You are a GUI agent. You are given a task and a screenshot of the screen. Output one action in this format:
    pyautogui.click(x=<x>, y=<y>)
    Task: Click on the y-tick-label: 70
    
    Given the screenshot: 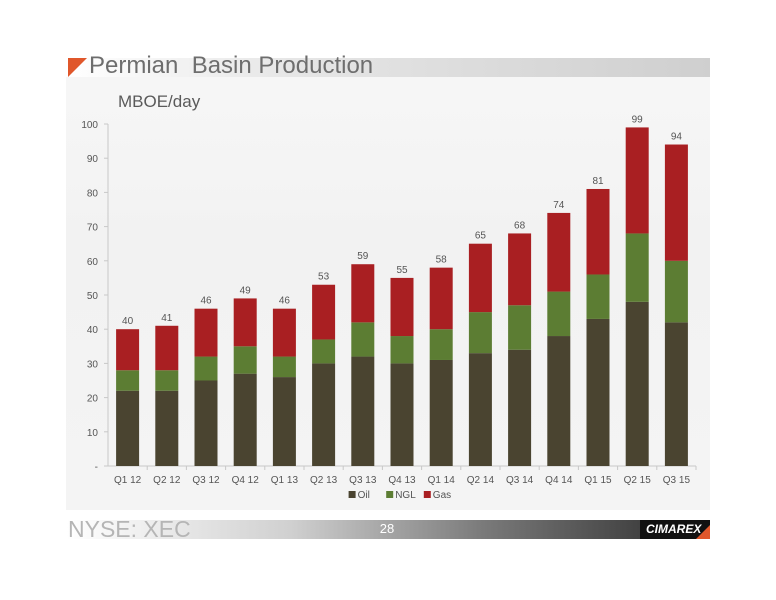 What is the action you would take?
    pyautogui.click(x=93, y=228)
    